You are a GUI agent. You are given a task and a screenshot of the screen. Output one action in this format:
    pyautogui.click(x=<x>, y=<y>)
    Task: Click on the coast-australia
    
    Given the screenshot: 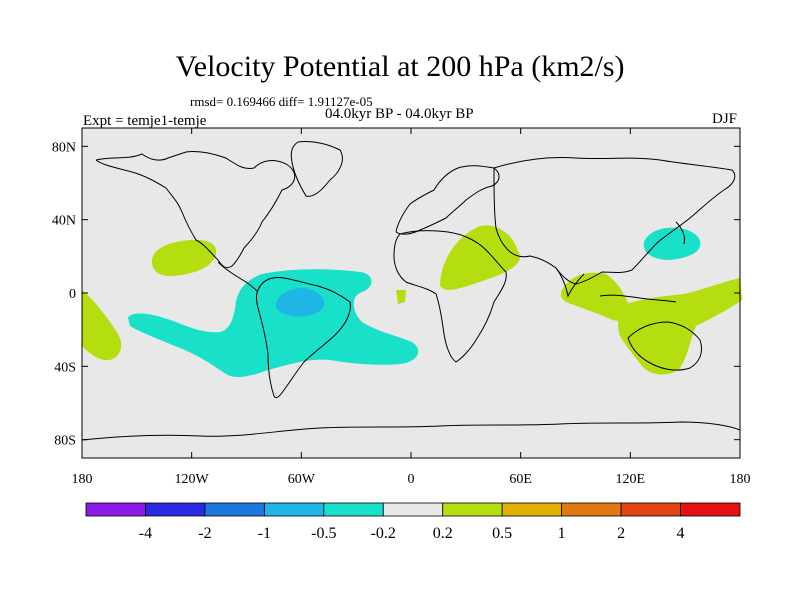 What is the action you would take?
    pyautogui.click(x=665, y=346)
    